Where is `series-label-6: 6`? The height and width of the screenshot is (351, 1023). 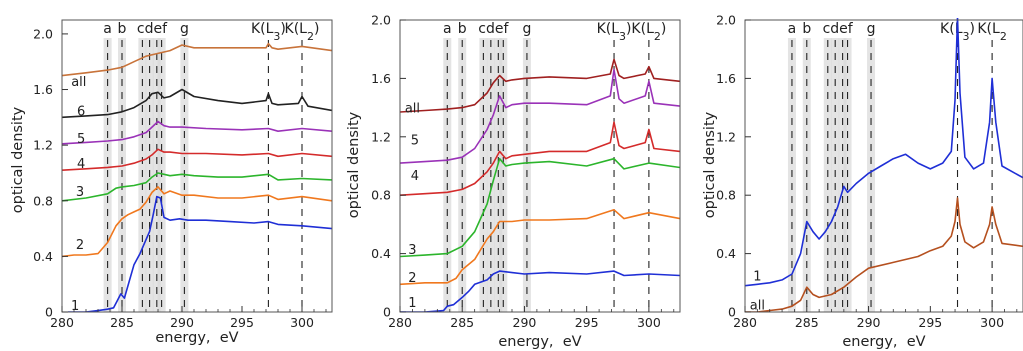
series-label-6: 6 is located at coordinates (81, 111).